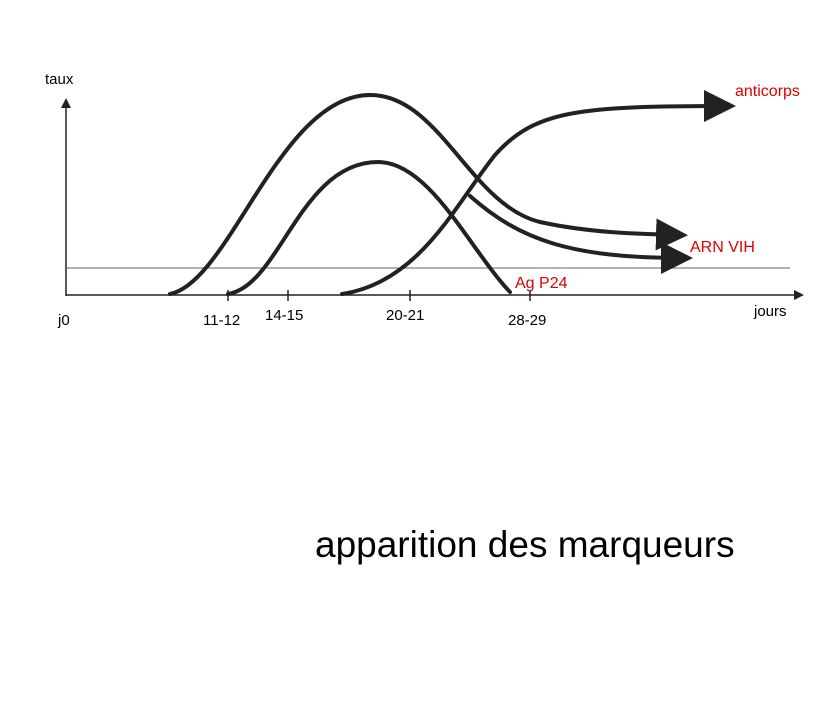  I want to click on x-tick-label: 20-21, so click(405, 315).